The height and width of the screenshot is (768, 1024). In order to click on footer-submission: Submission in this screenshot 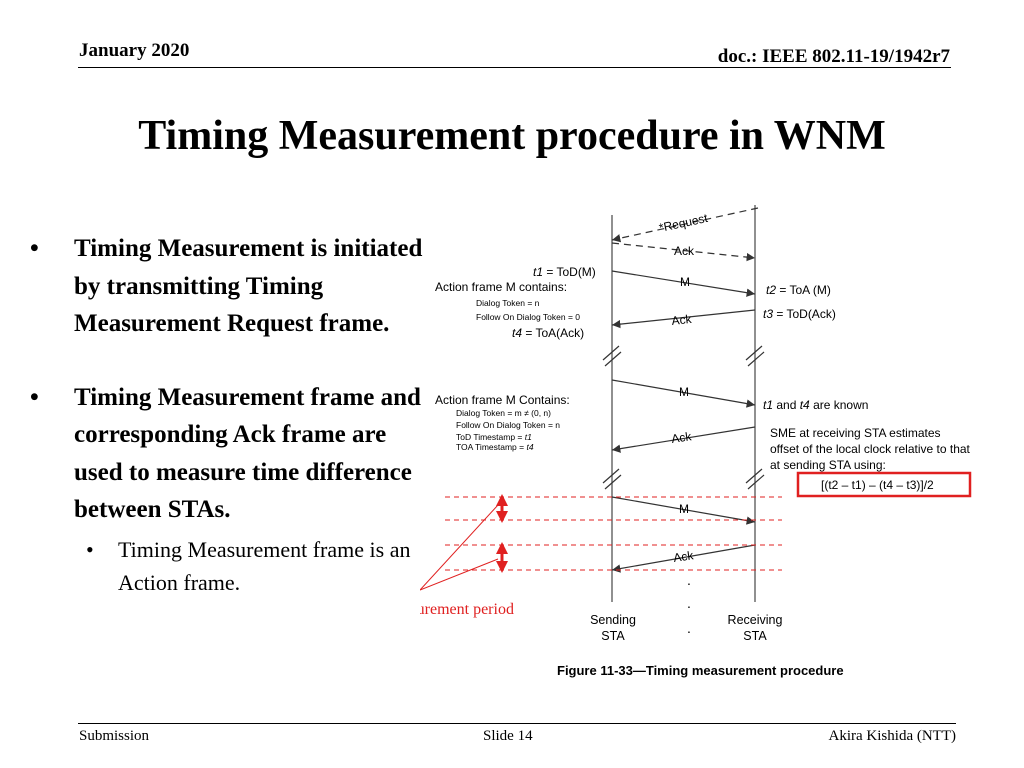, I will do `click(114, 736)`.